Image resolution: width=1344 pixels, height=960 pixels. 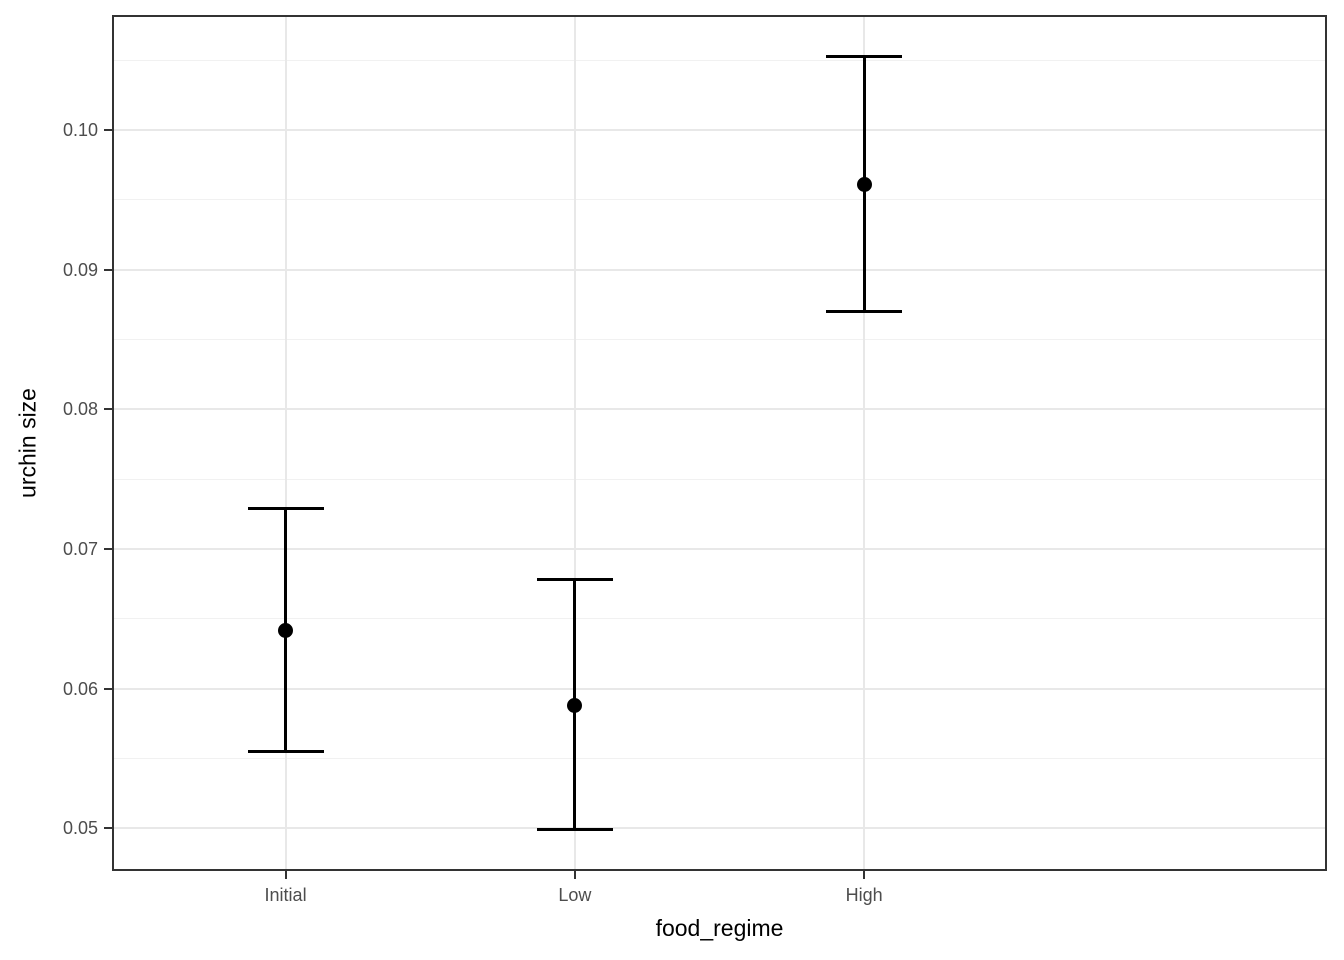 What do you see at coordinates (719, 928) in the screenshot?
I see `x-axis-title: food_regime` at bounding box center [719, 928].